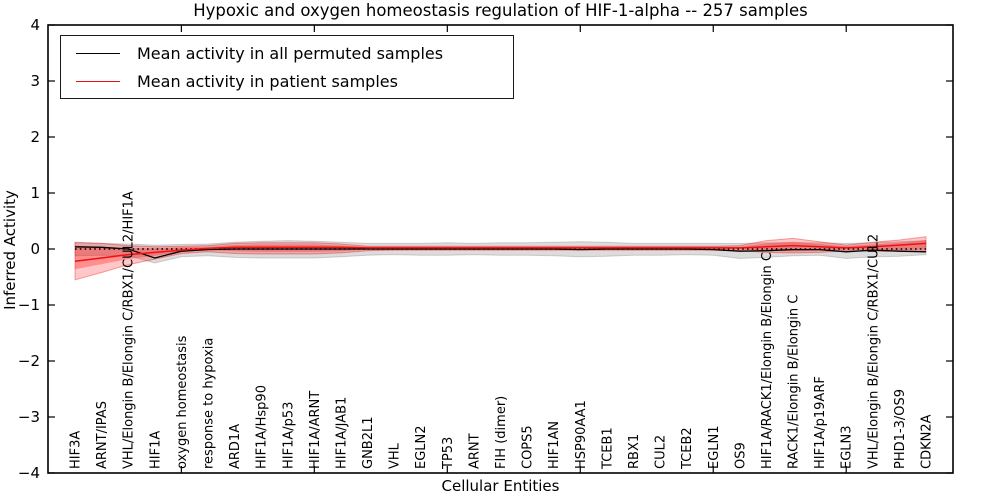 This screenshot has height=500, width=1000. Describe the element at coordinates (35, 249) in the screenshot. I see `y-tick-label: 0` at that location.